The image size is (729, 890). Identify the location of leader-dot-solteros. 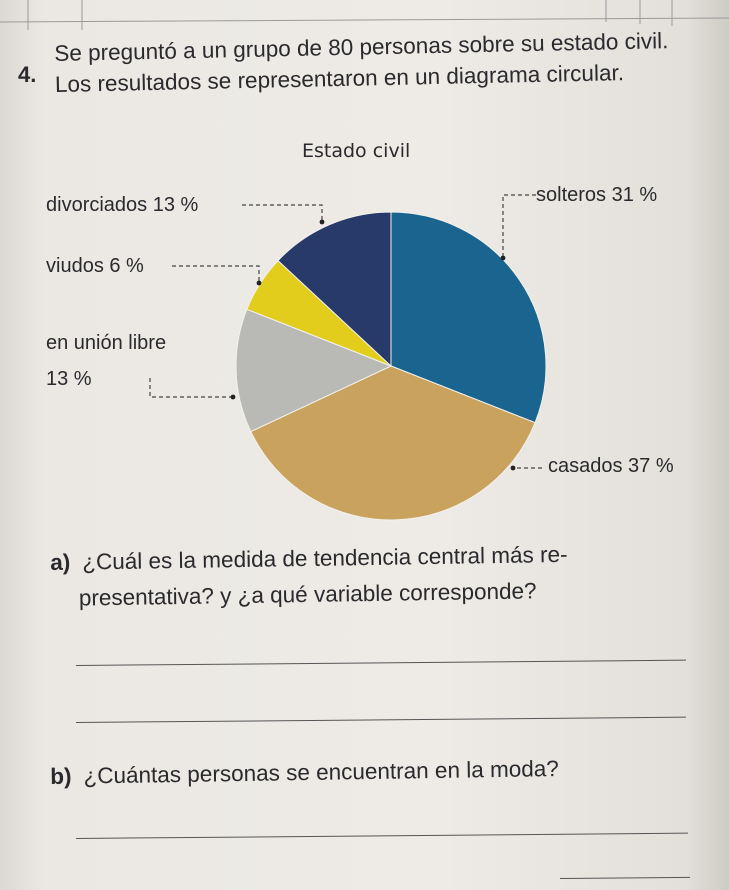
(503, 258).